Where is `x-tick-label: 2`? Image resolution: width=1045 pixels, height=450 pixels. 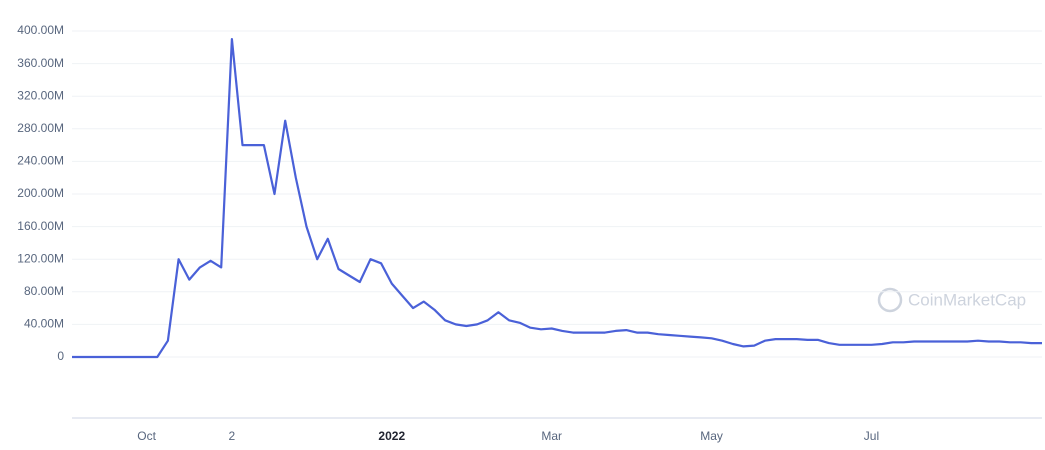 x-tick-label: 2 is located at coordinates (232, 436).